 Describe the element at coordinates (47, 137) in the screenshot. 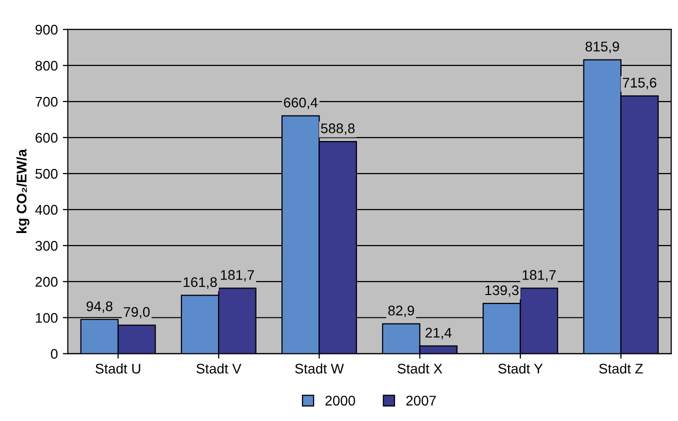

I see `y-tick-label: 600` at that location.